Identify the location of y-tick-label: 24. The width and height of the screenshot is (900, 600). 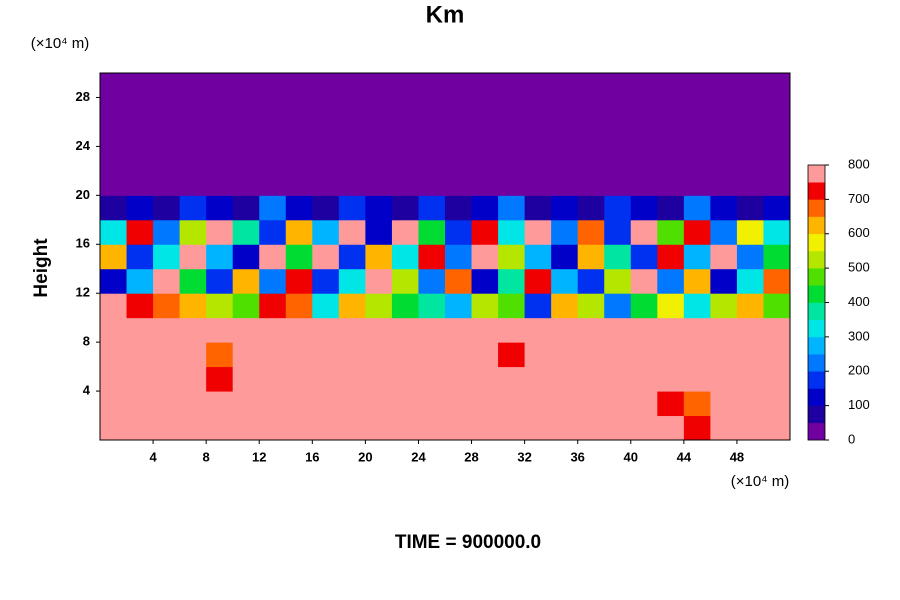
(83, 145).